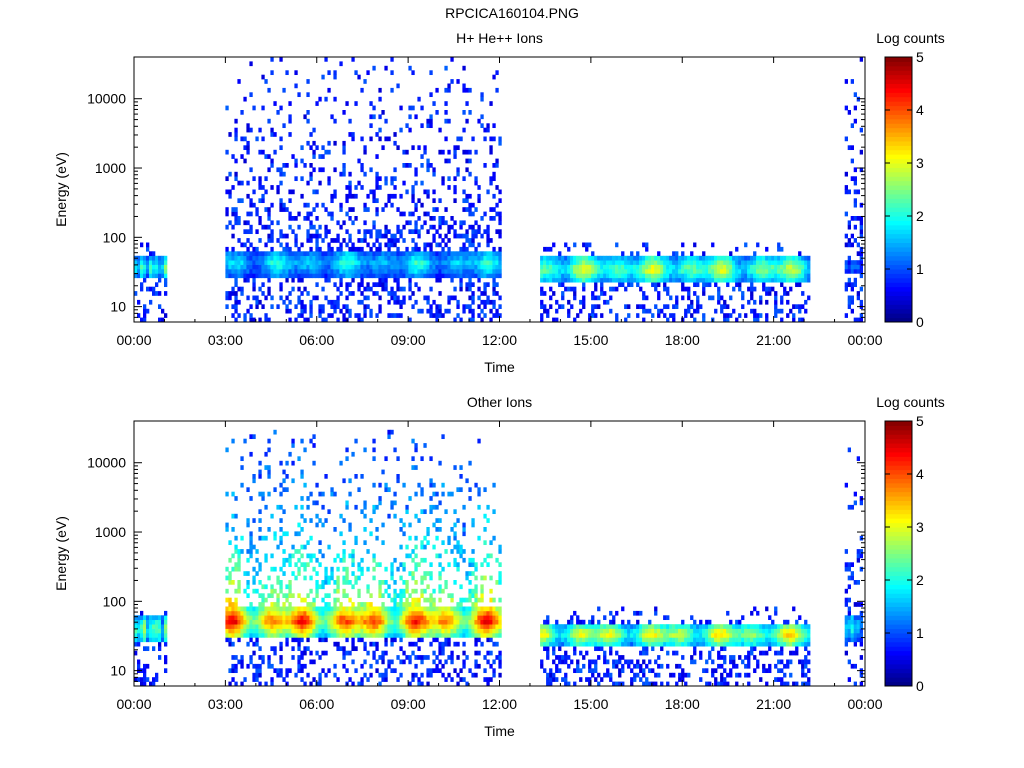 The width and height of the screenshot is (1024, 768). I want to click on x-tick-label: 06:00, so click(316, 340).